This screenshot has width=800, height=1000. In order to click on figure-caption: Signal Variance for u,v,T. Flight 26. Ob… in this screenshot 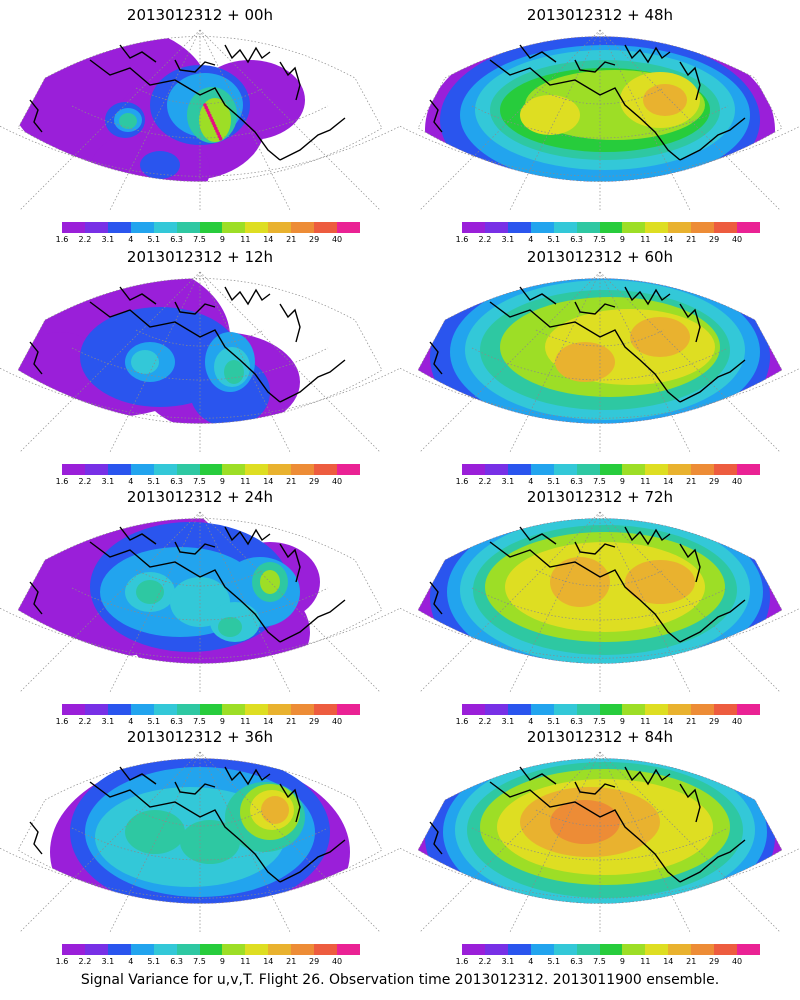, I will do `click(400, 980)`.